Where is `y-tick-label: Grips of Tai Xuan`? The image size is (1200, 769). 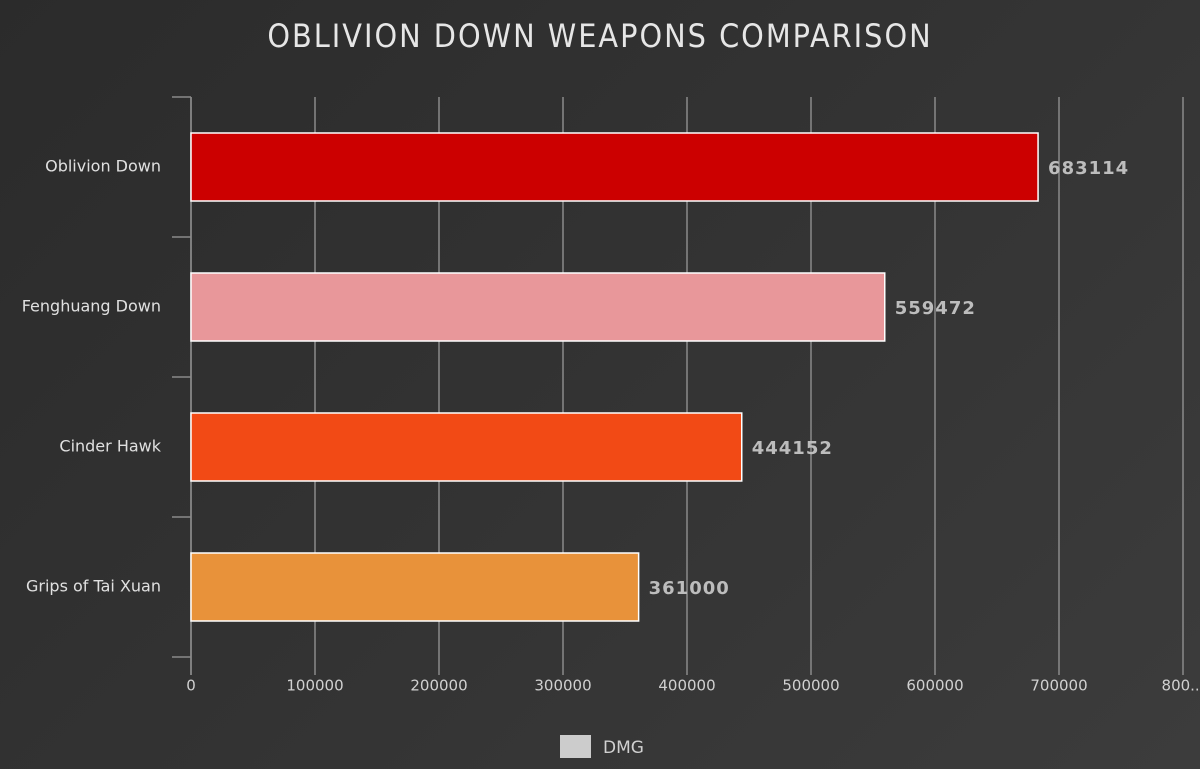
y-tick-label: Grips of Tai Xuan is located at coordinates (93, 586).